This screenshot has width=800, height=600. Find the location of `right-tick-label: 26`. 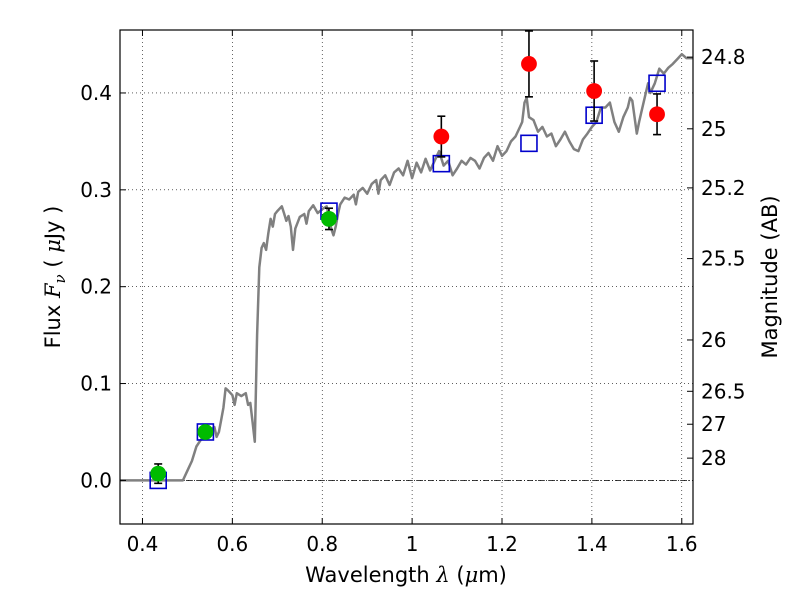

right-tick-label: 26 is located at coordinates (713, 340).